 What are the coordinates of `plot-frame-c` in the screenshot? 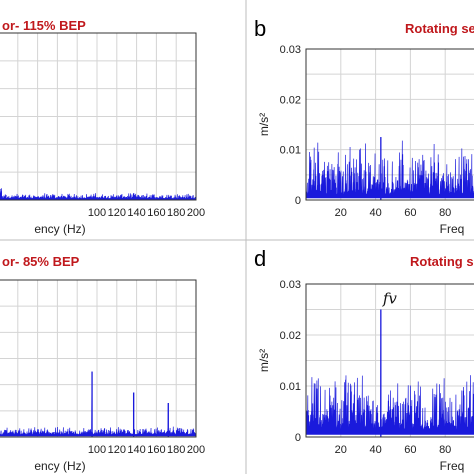 It's located at (98, 358).